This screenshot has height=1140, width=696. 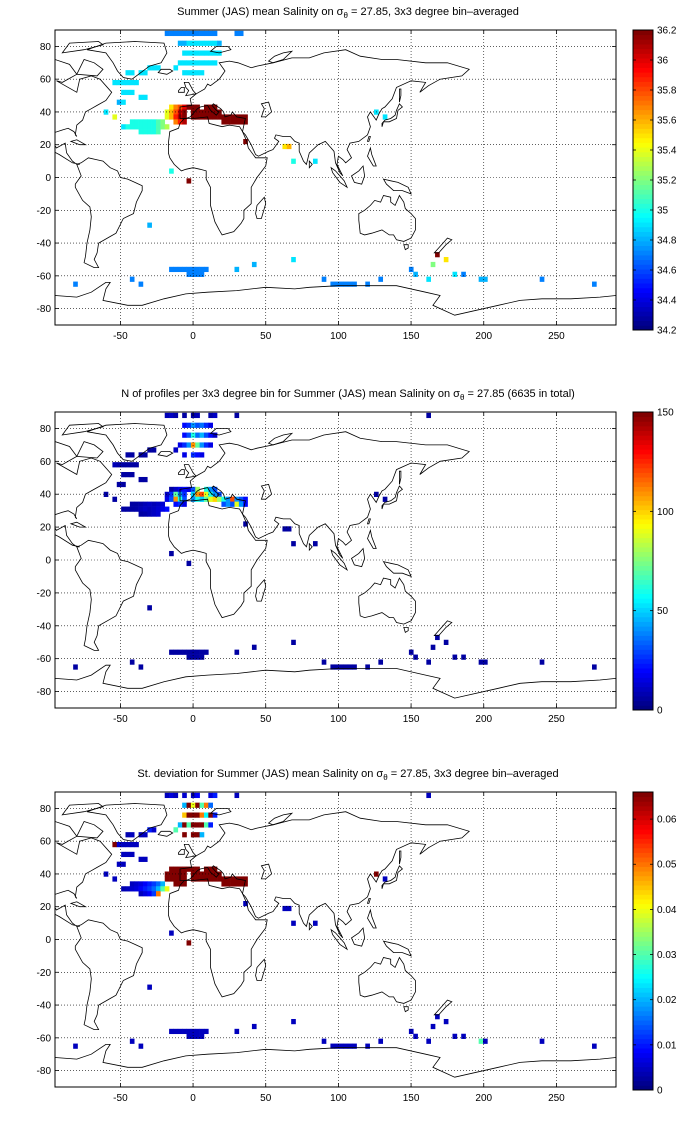 What do you see at coordinates (411, 336) in the screenshot?
I see `x-tick-label: 150` at bounding box center [411, 336].